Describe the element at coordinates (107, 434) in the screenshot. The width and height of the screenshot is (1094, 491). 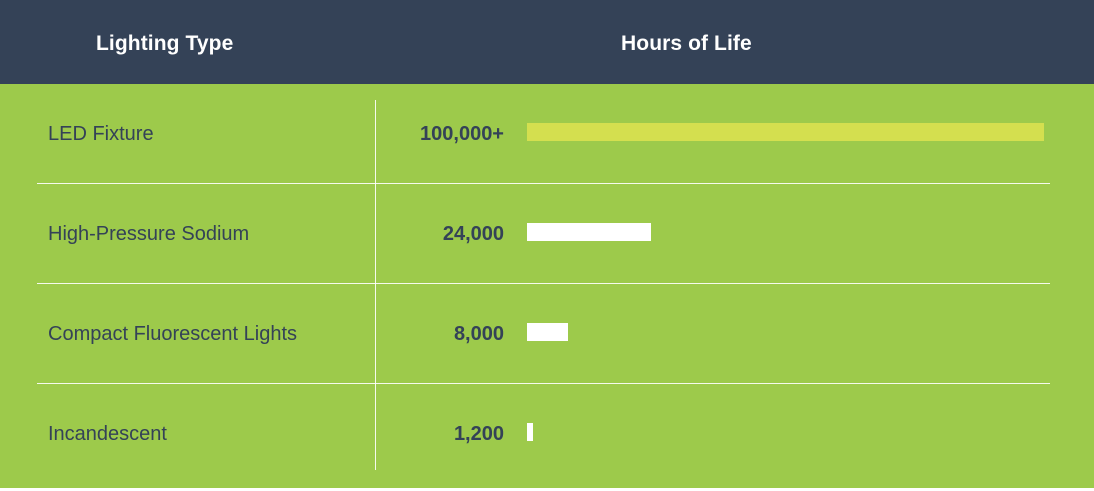
I see `row-label: Incandescent` at that location.